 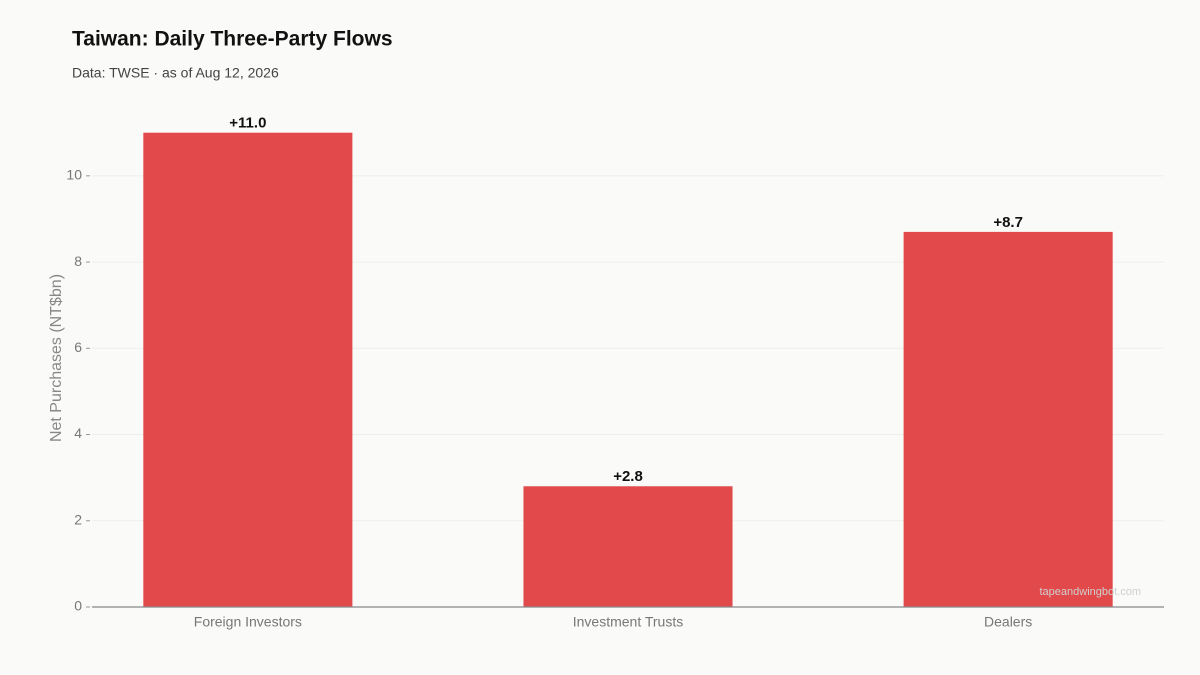 I want to click on value-label: +11.0, so click(x=247, y=123).